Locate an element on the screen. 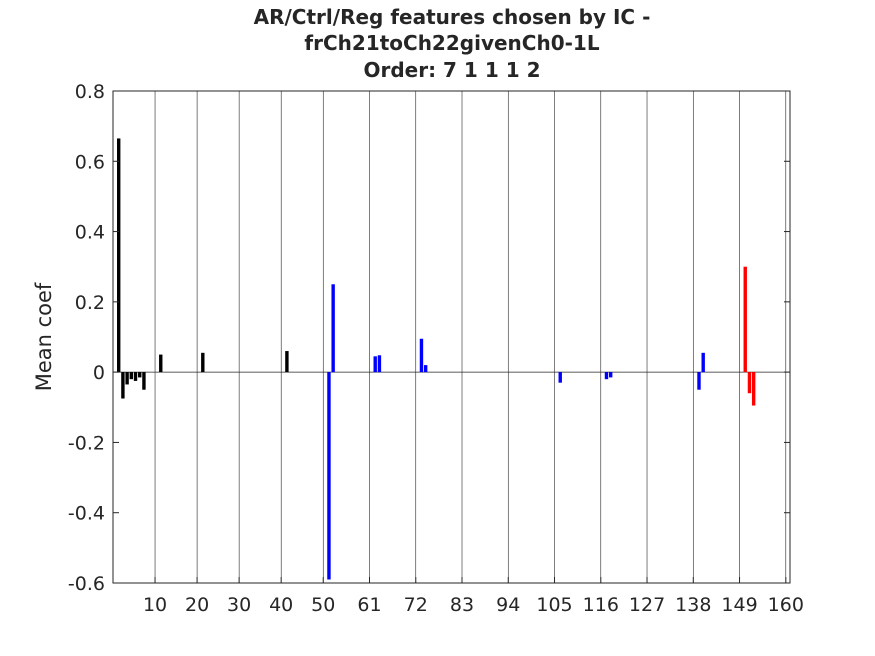  bar-series0-x5 is located at coordinates (135, 376).